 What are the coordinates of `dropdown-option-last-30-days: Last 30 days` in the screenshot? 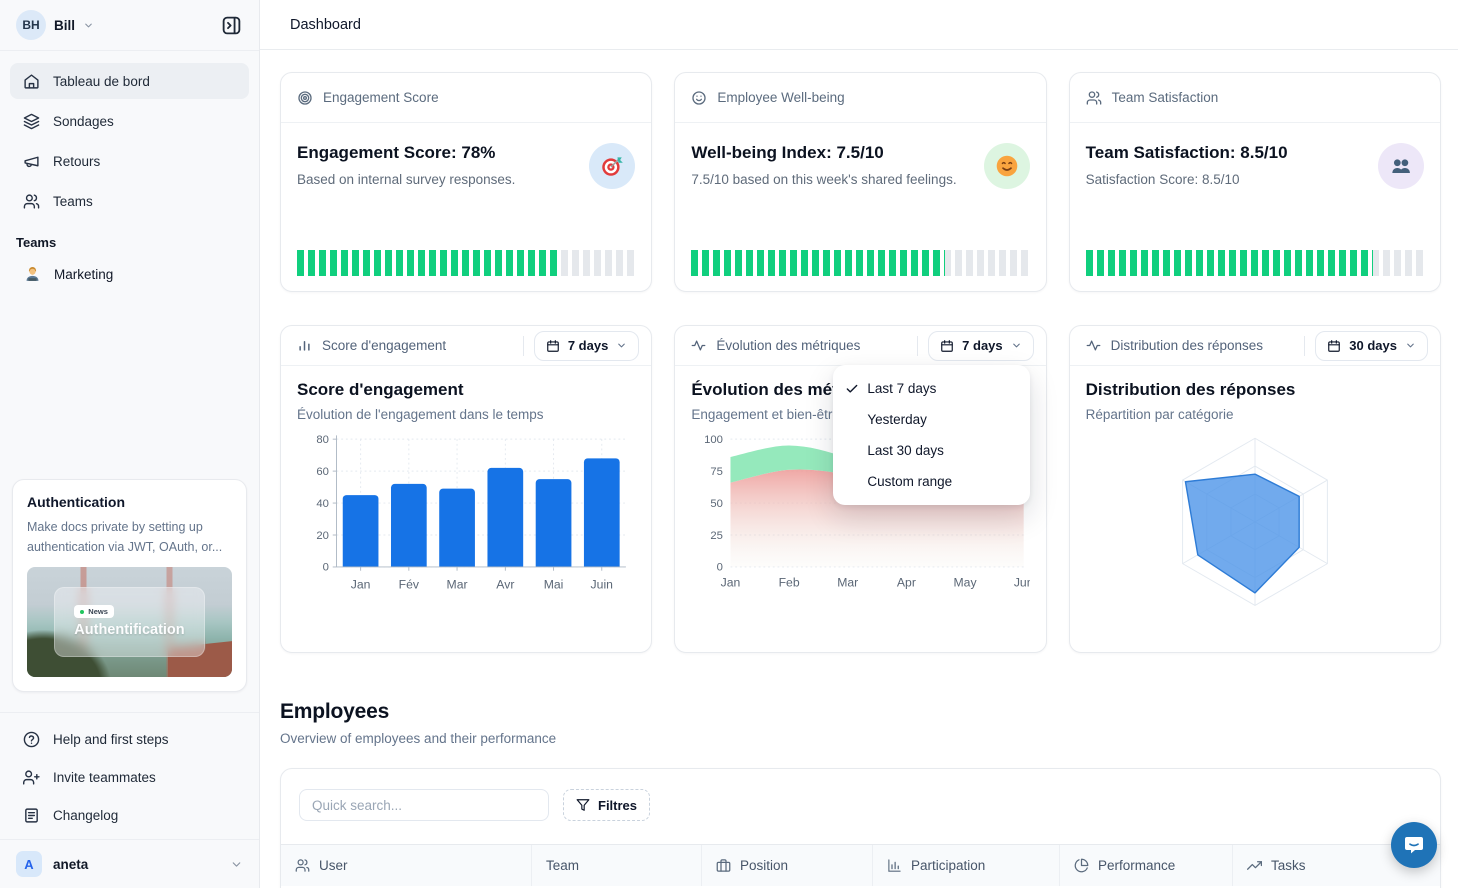 It's located at (905, 450).